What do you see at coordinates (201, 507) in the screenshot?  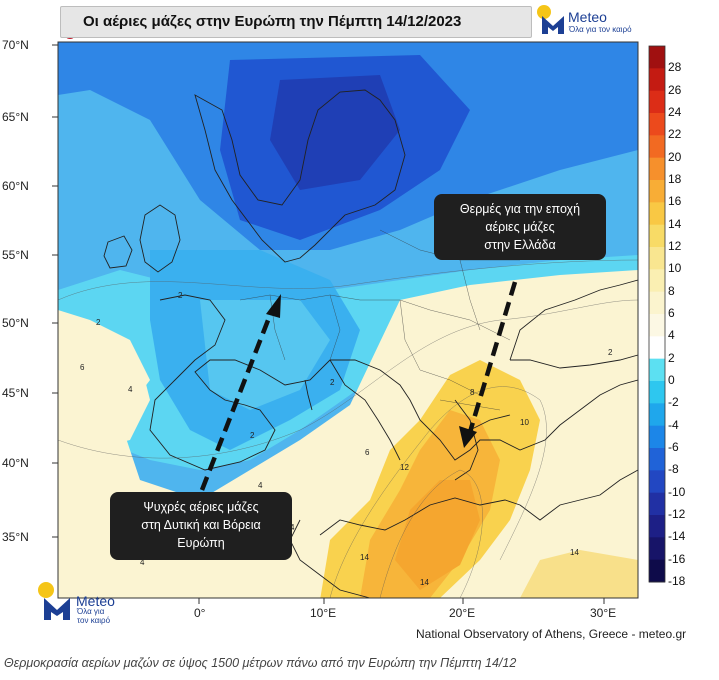 I see `callout-line: Ψυχρές αέριες μάζες` at bounding box center [201, 507].